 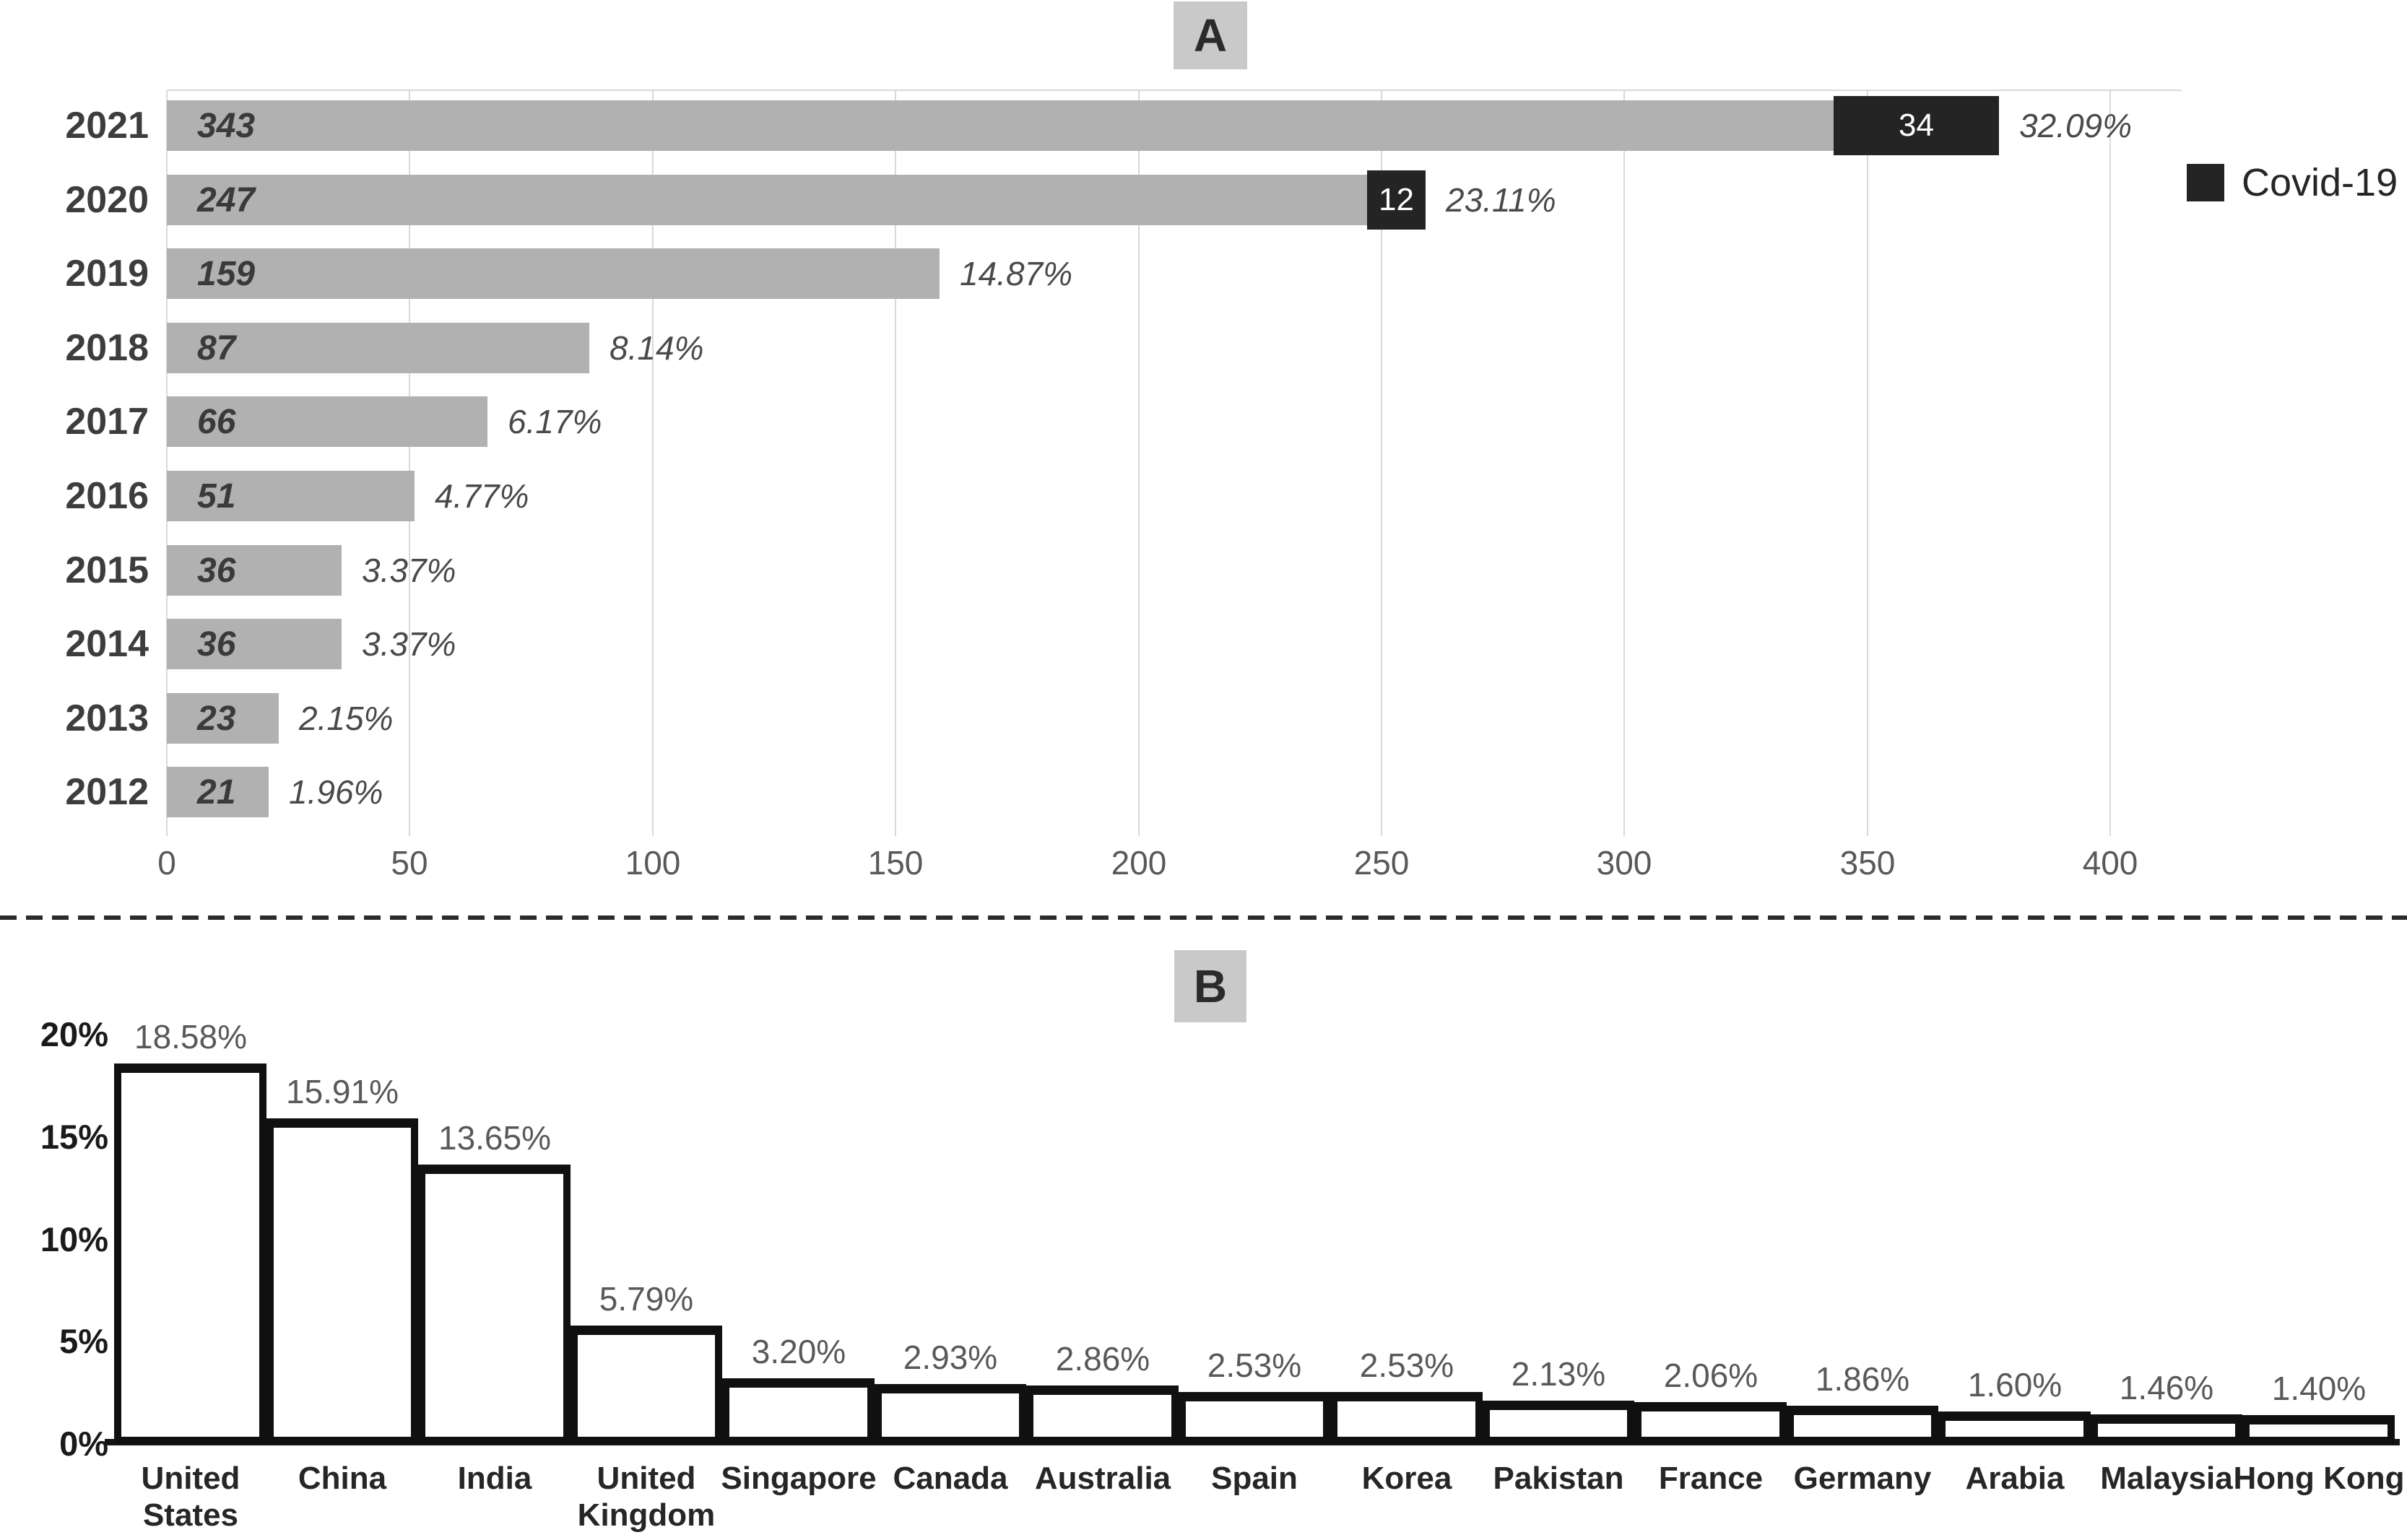 What do you see at coordinates (653, 863) in the screenshot?
I see `x-axis-tick-label: 100` at bounding box center [653, 863].